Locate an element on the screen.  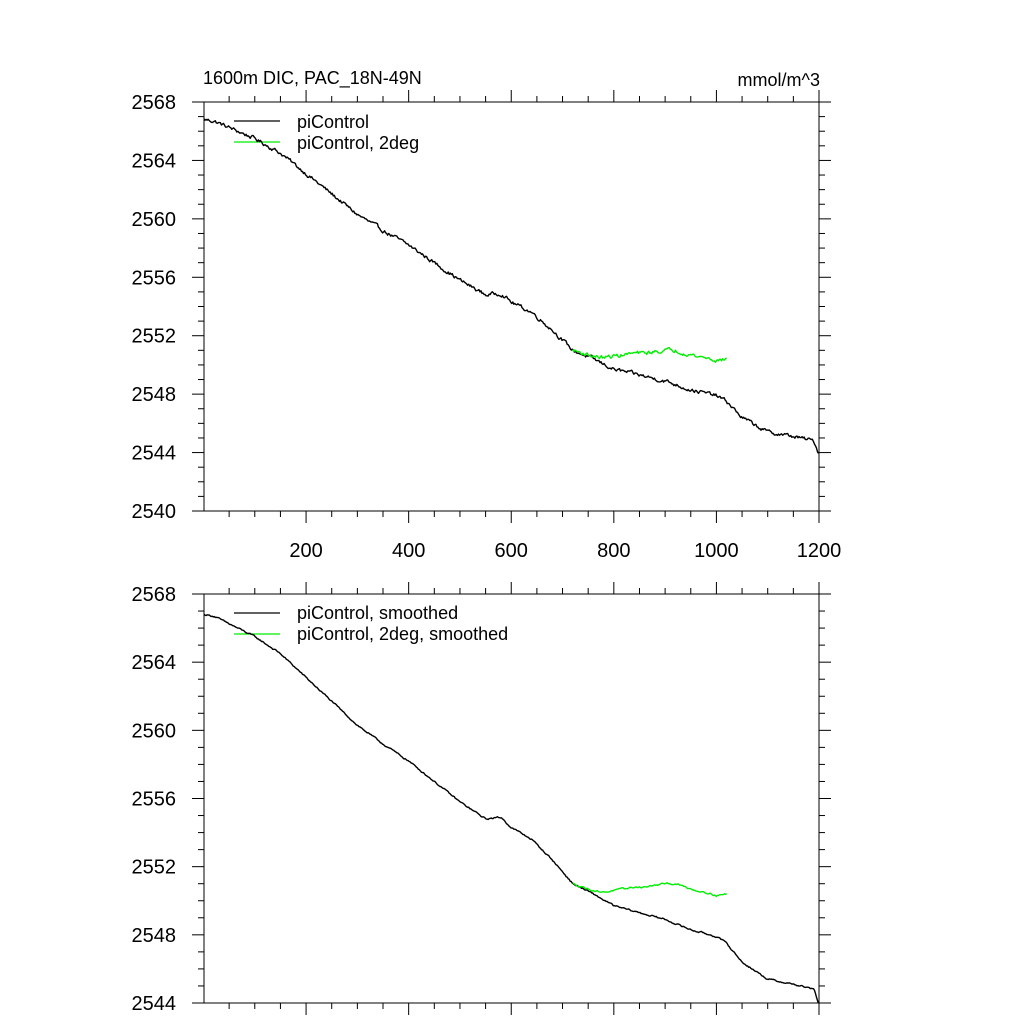
top-panel-legend: piControl piControl, 2deg is located at coordinates (326, 132).